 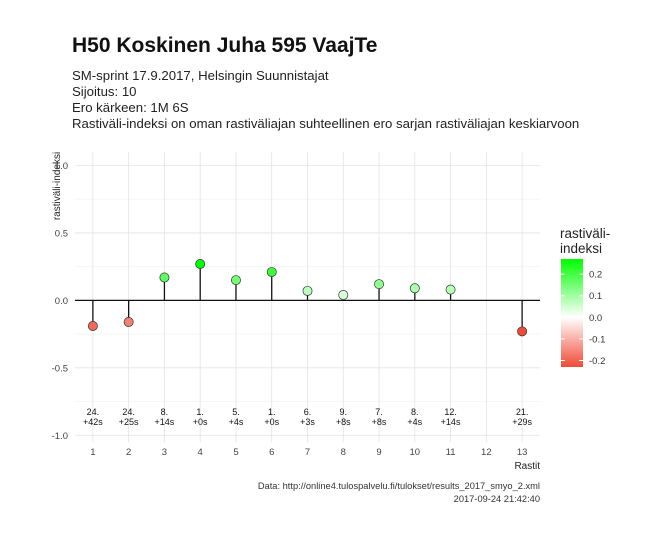 I want to click on point-diff-label: +42s, so click(x=93, y=422).